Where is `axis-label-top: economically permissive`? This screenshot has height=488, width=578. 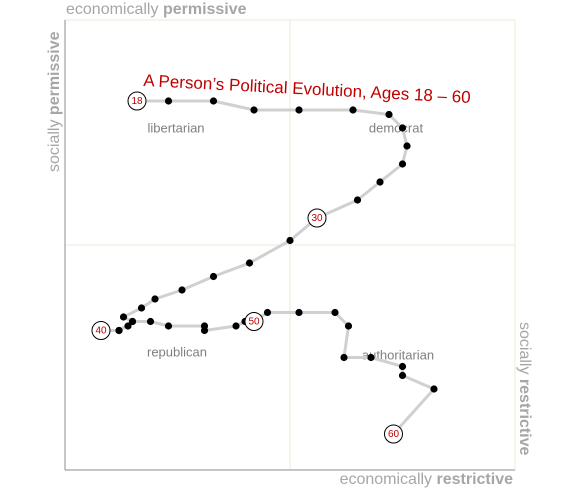
axis-label-top: economically permissive is located at coordinates (156, 9).